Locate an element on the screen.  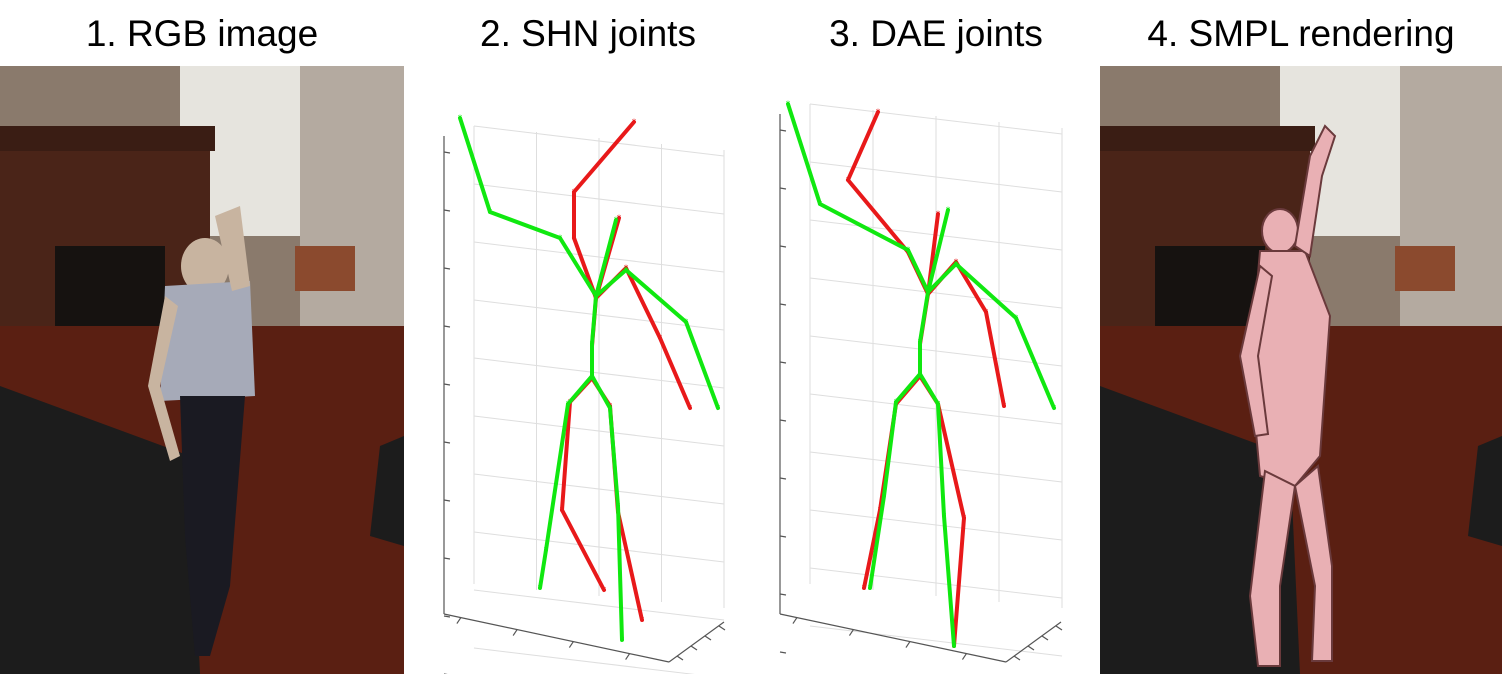
skeleton-gt: **************** is located at coordinates (921, 376).